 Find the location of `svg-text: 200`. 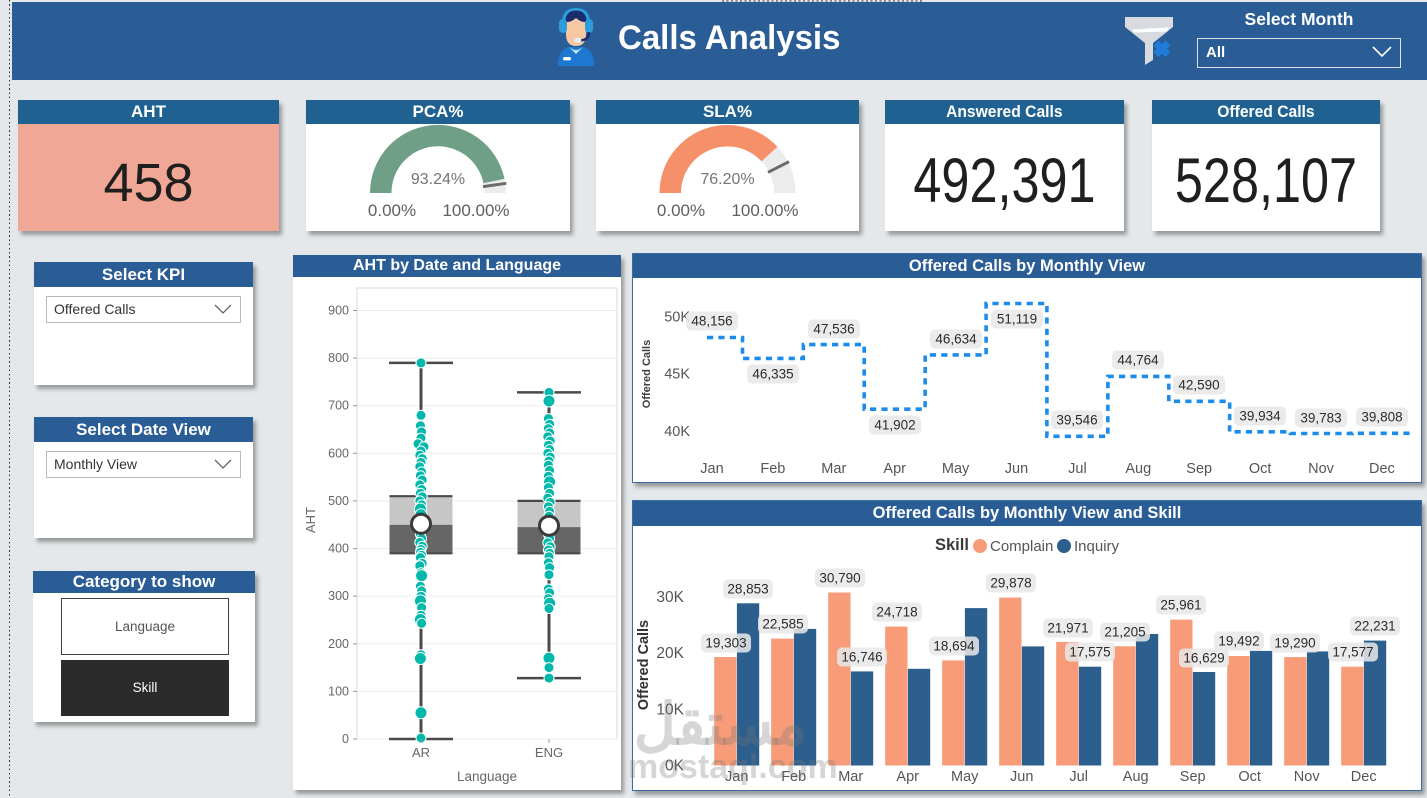

svg-text: 200 is located at coordinates (338, 644).